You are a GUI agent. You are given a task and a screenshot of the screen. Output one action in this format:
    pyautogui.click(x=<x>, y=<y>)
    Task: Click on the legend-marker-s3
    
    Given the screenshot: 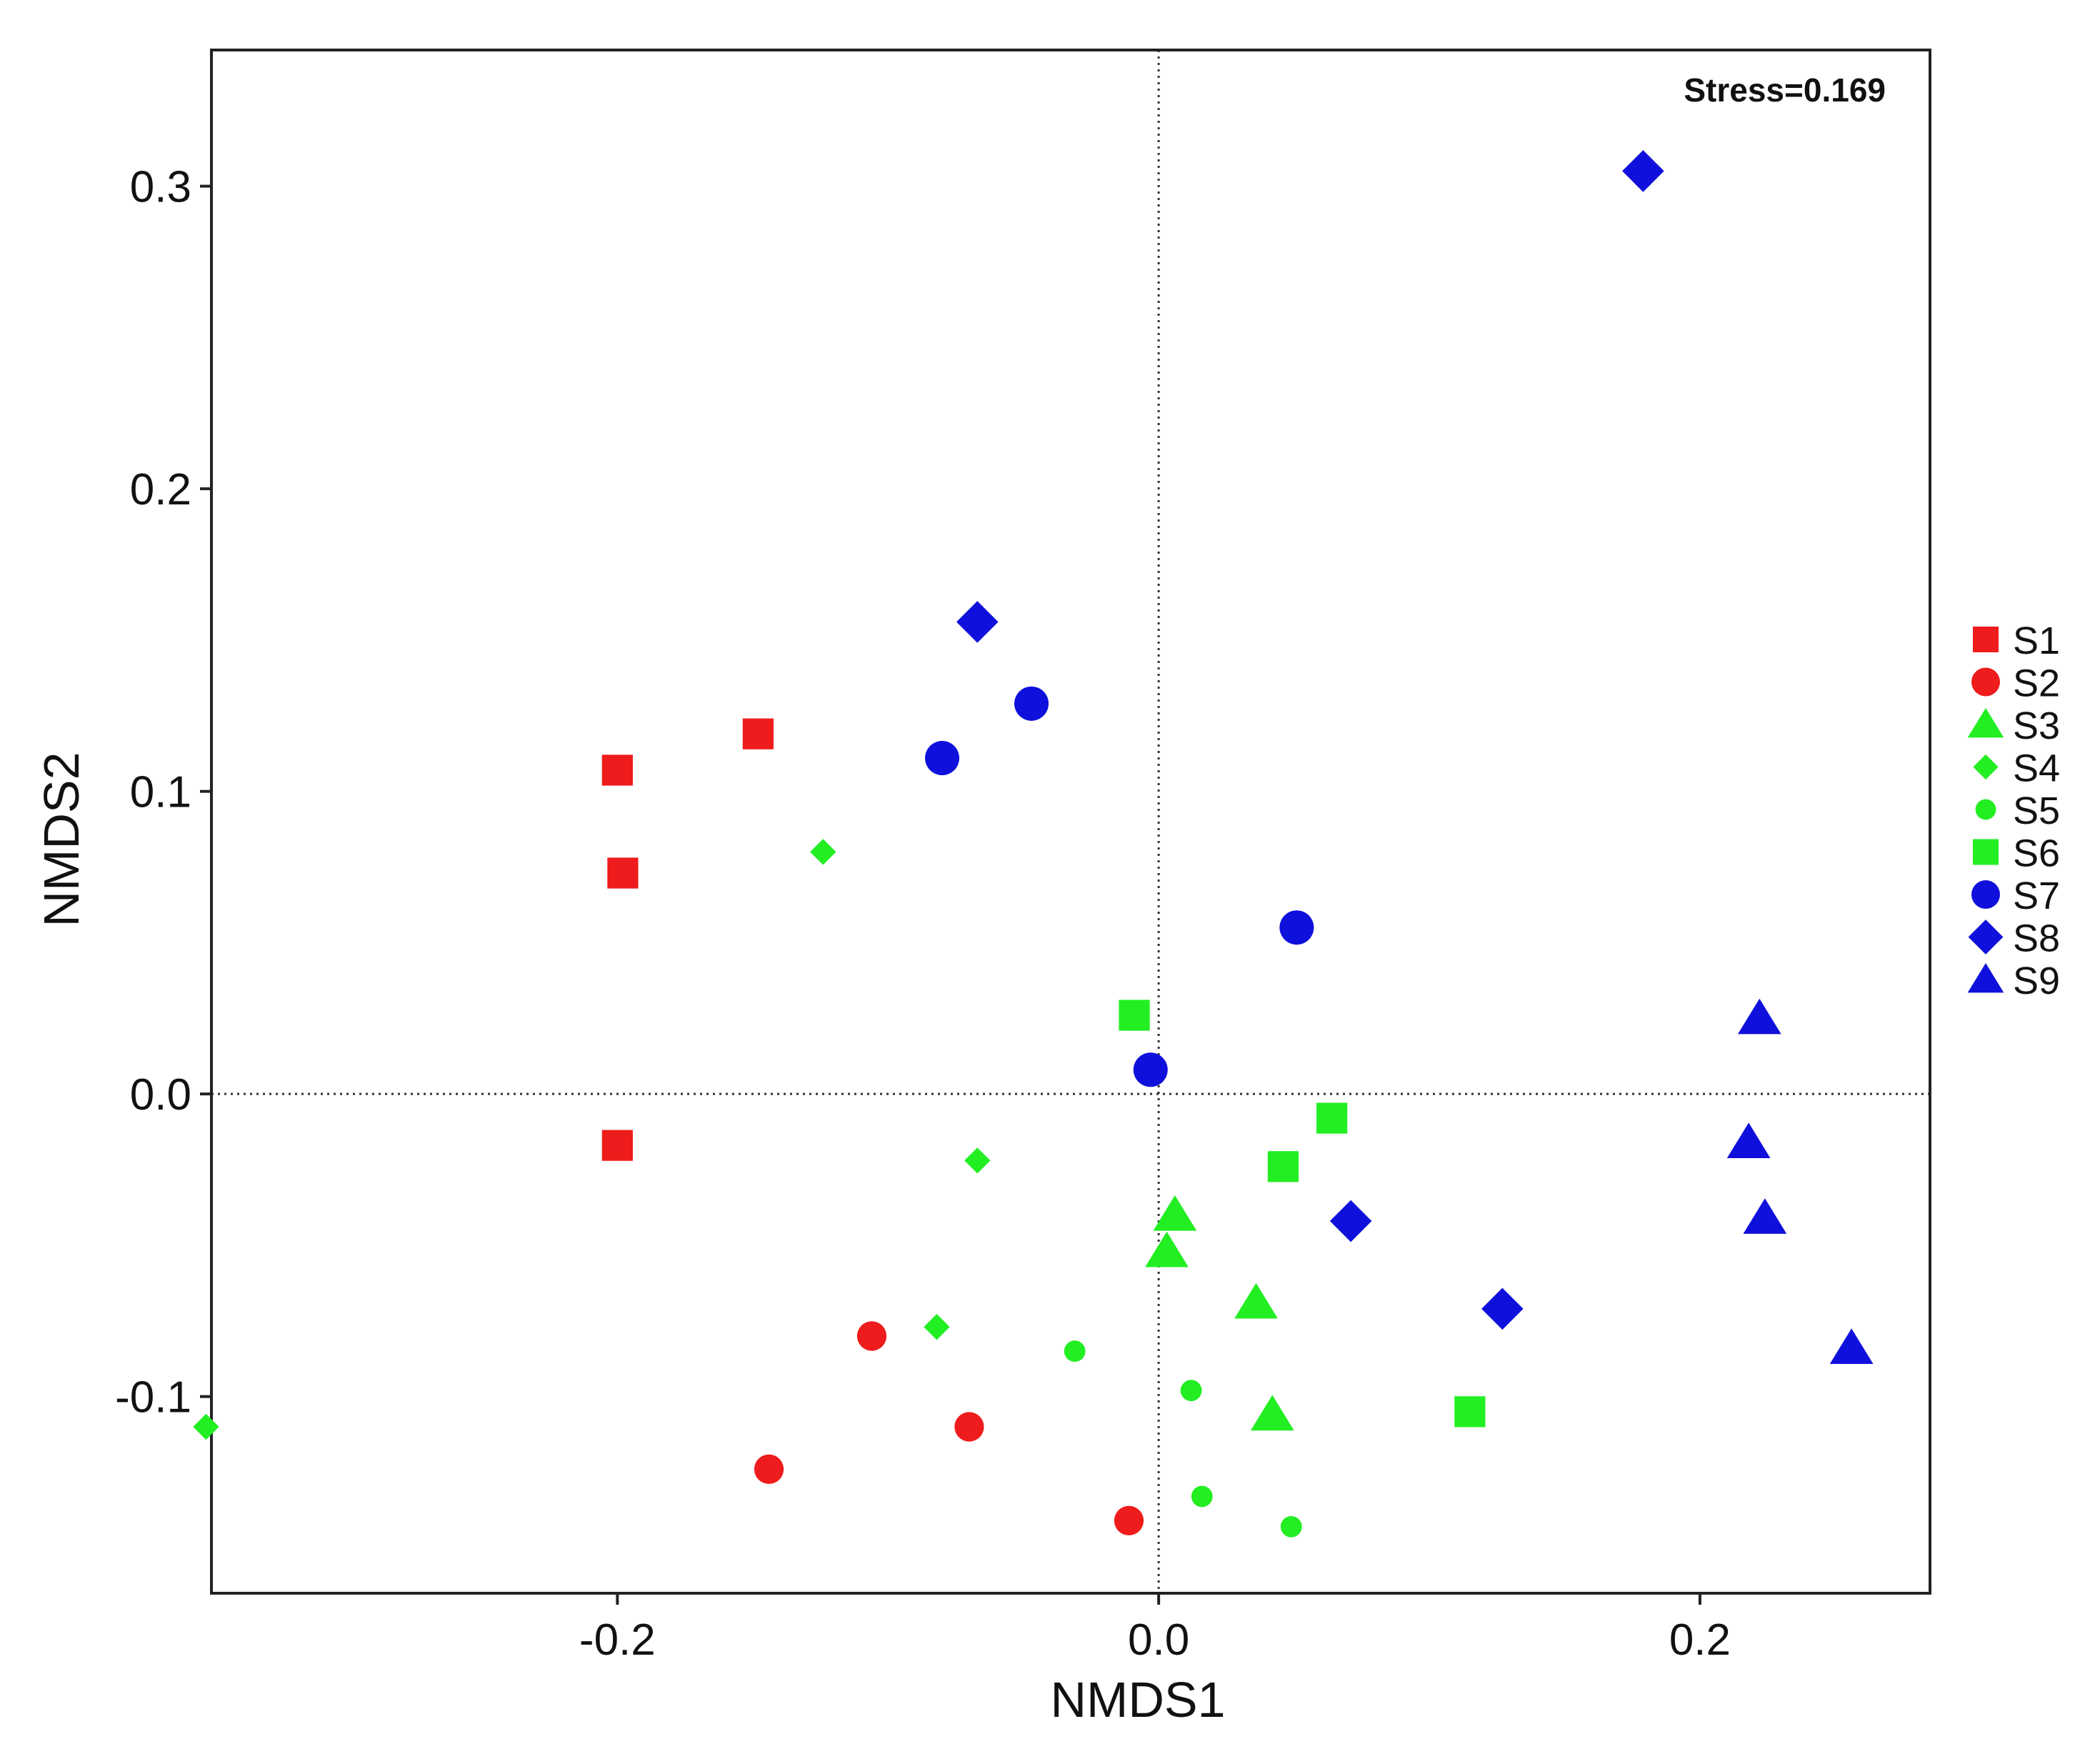 What is the action you would take?
    pyautogui.click(x=1985, y=723)
    